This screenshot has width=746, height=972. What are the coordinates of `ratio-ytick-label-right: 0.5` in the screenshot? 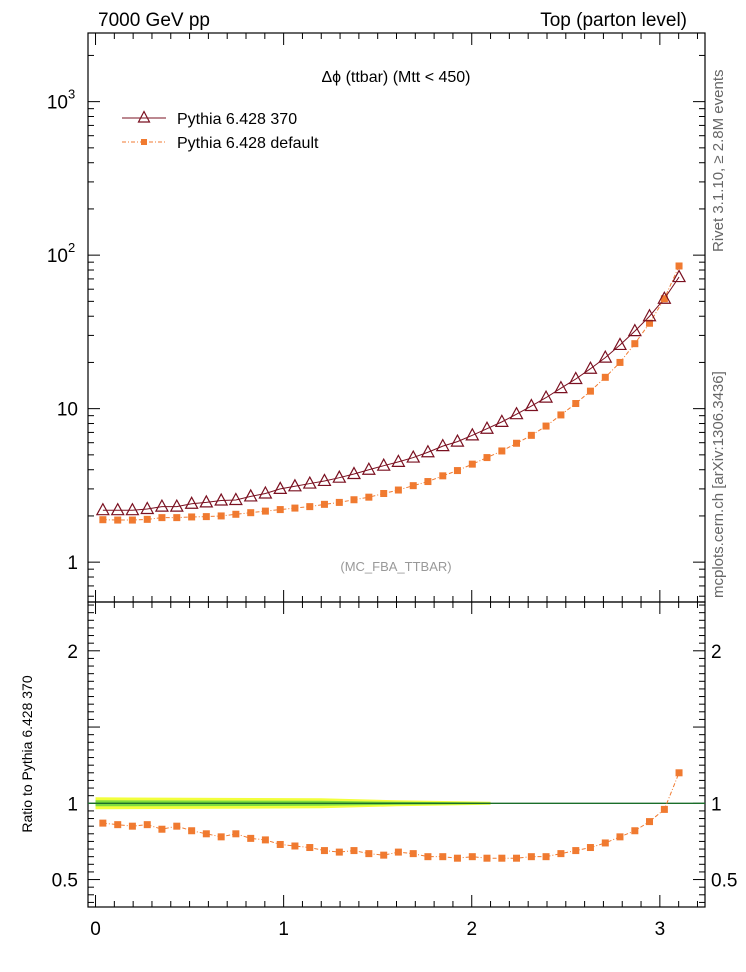 It's located at (724, 881).